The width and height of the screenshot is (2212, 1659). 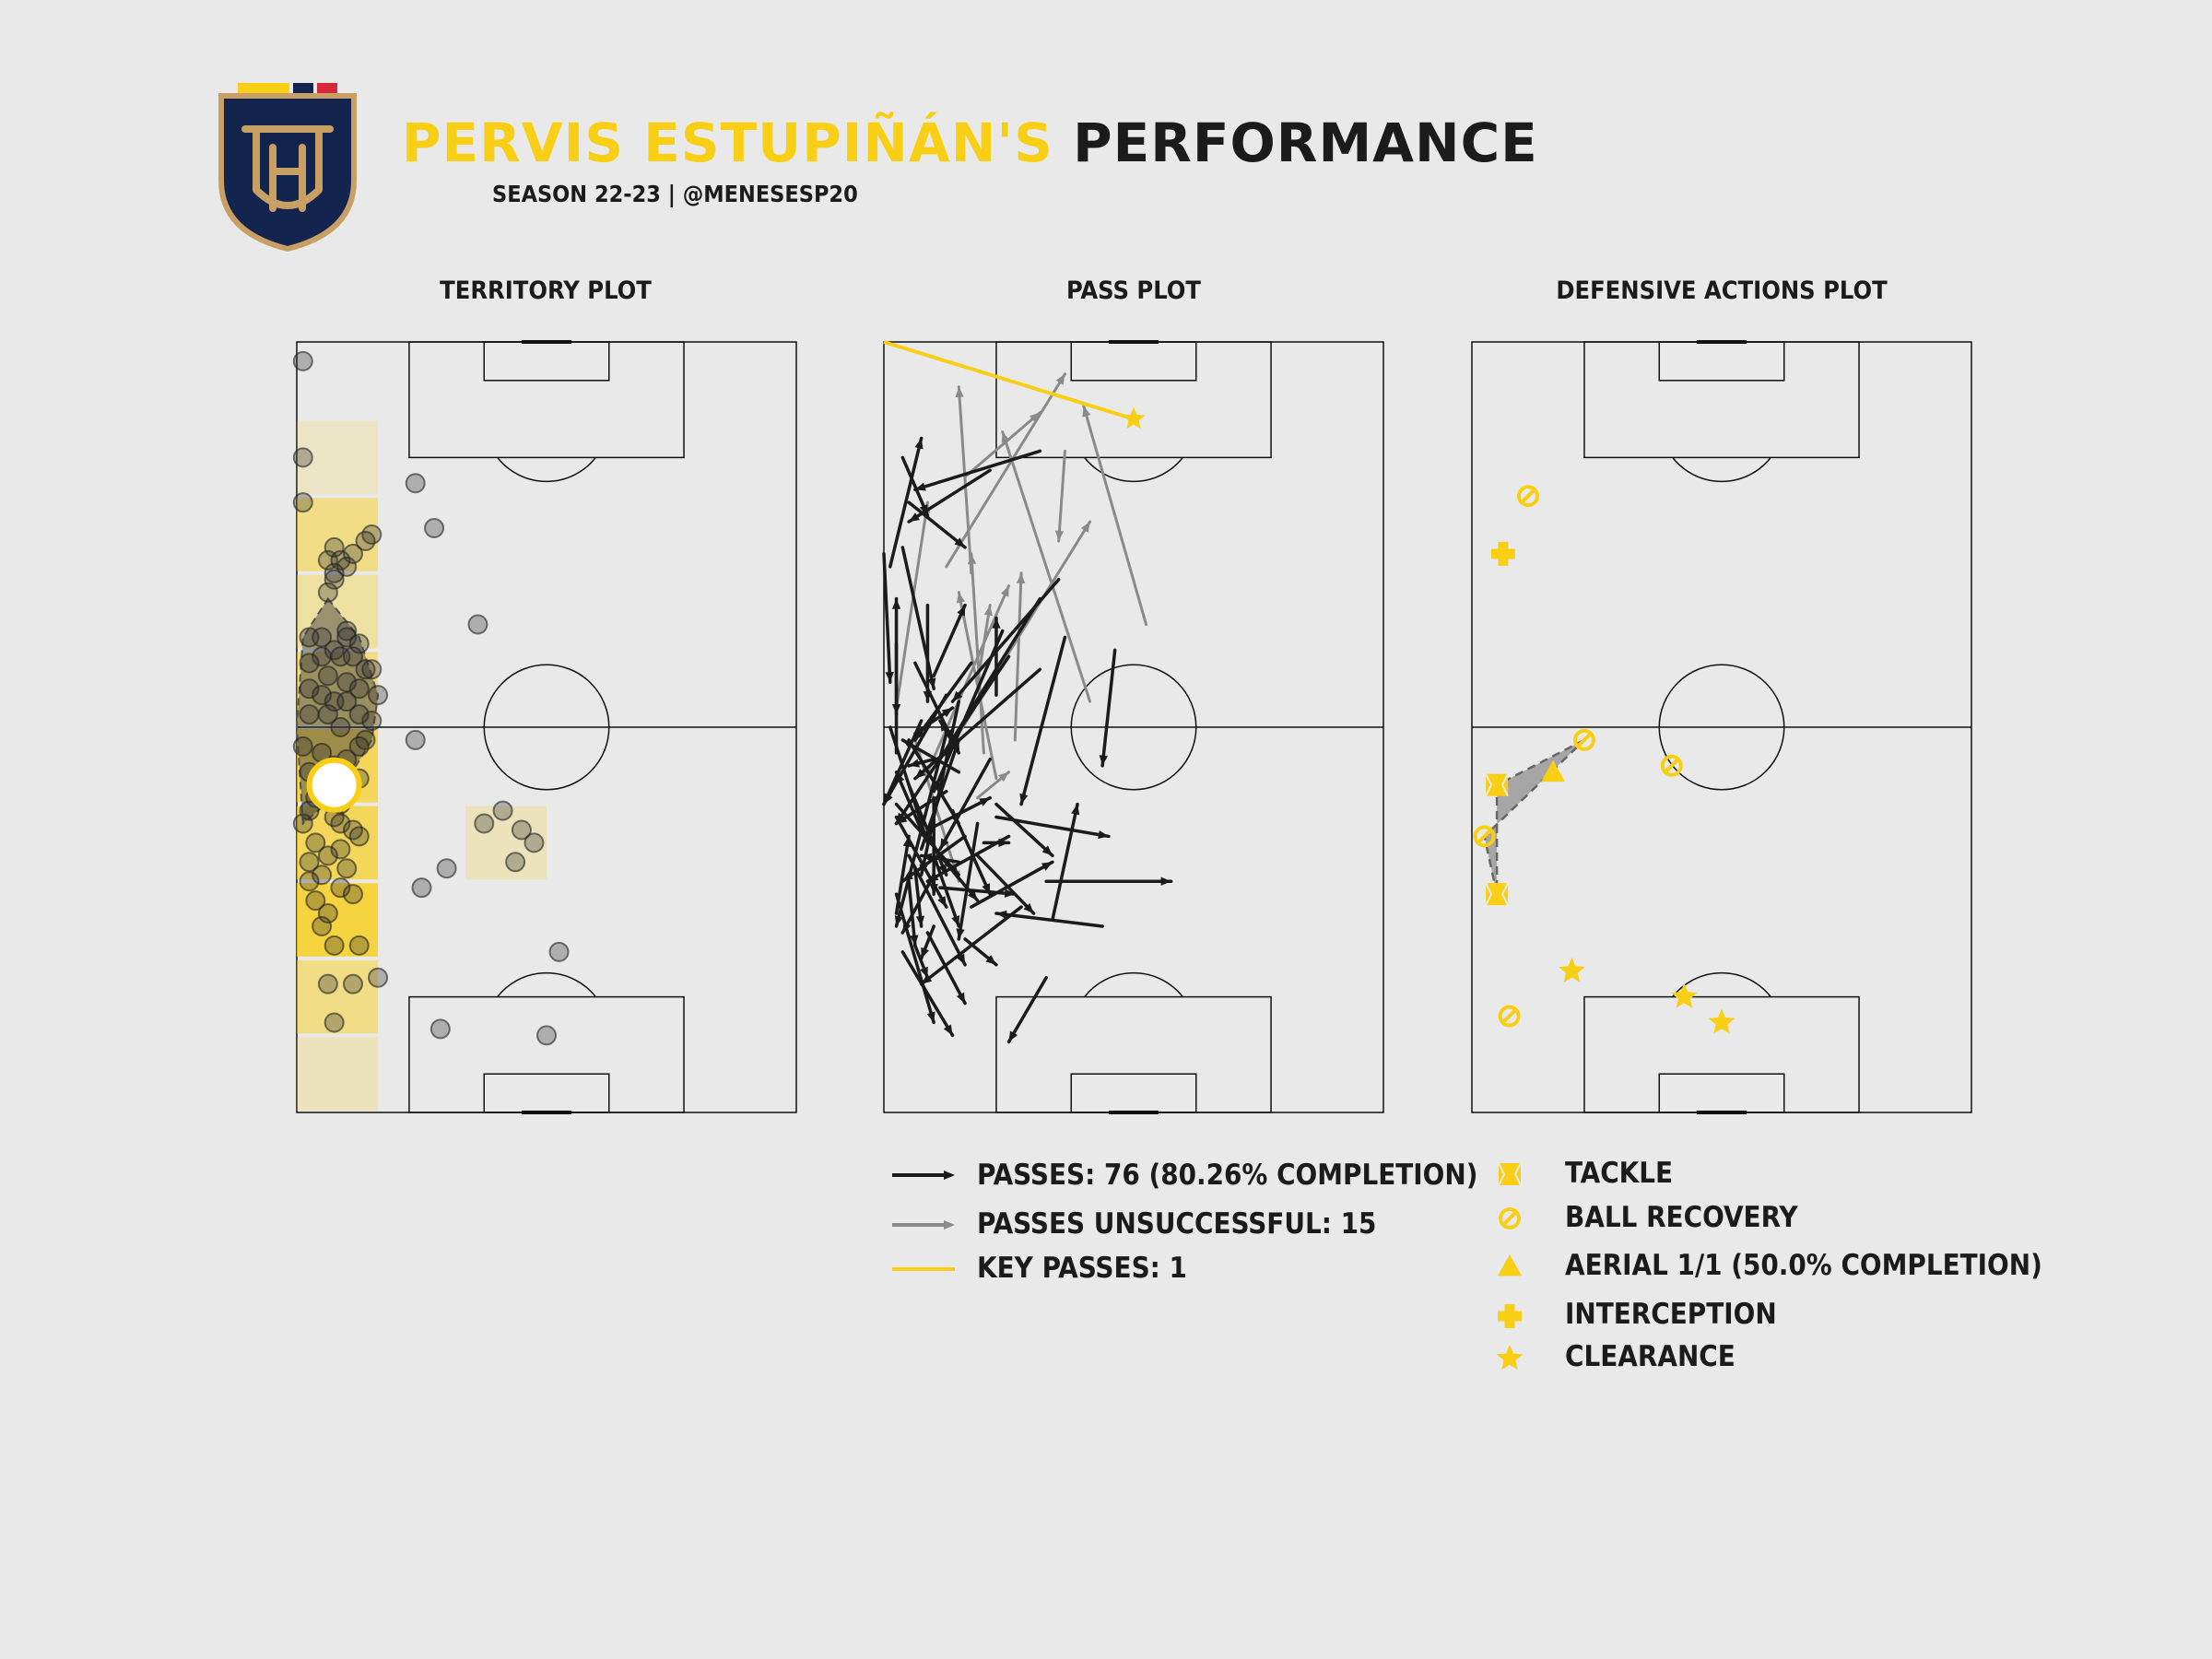 What do you see at coordinates (546, 469) in the screenshot?
I see `top-penalty-arc` at bounding box center [546, 469].